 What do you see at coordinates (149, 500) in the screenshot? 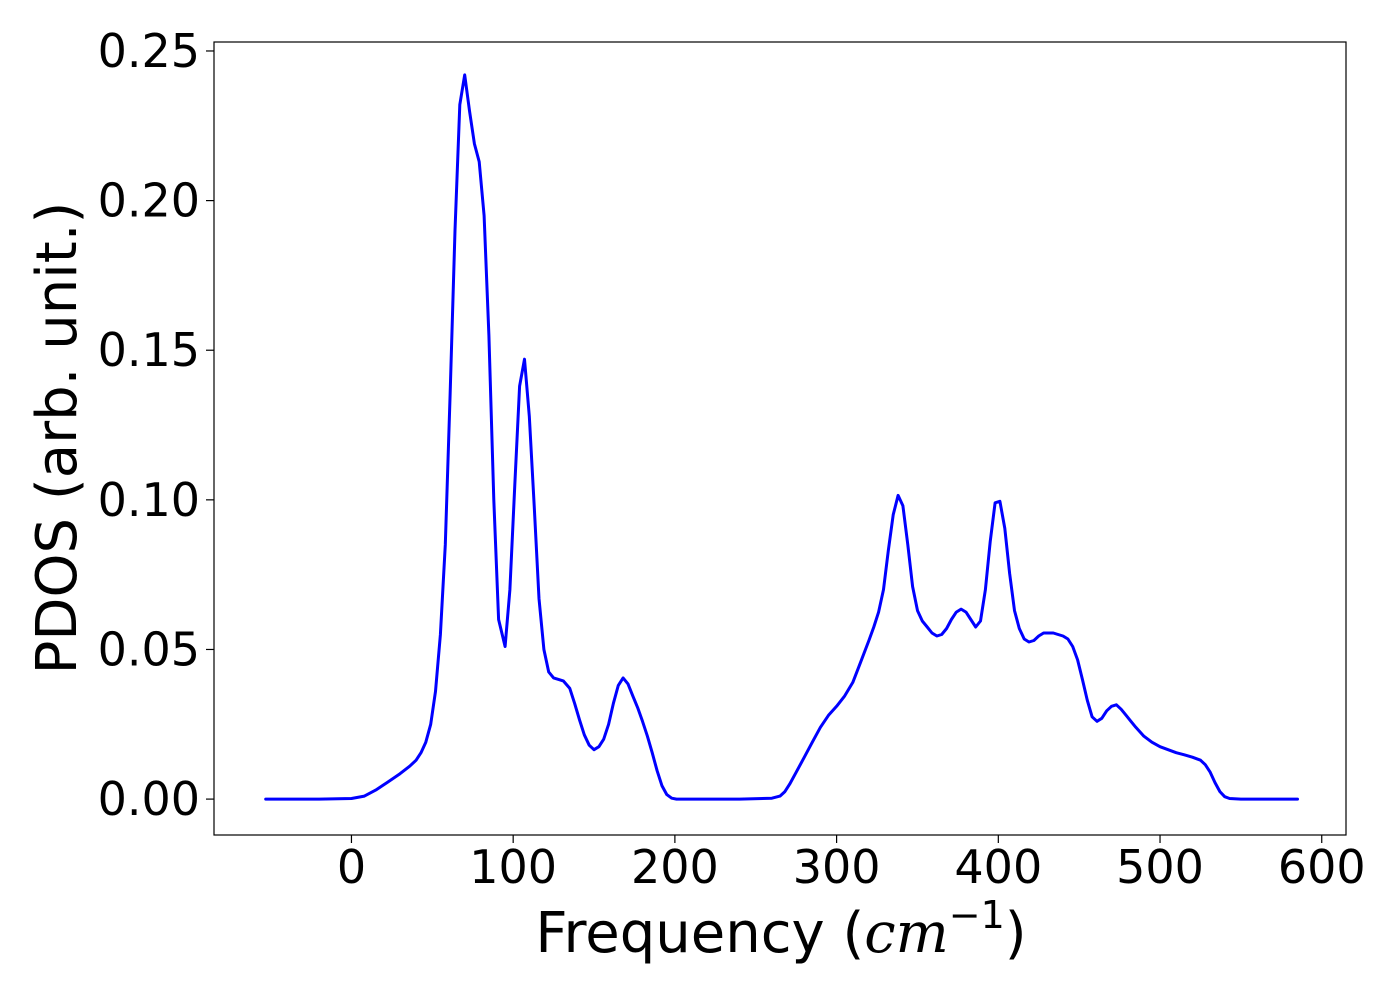
I see `y-tick-label: 0.10` at bounding box center [149, 500].